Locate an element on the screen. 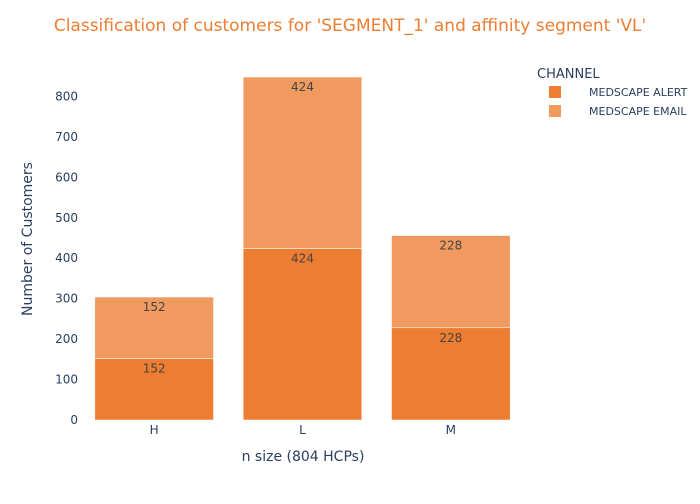 The width and height of the screenshot is (700, 504). x-axis-label: n size (804 HCPs) is located at coordinates (303, 457).